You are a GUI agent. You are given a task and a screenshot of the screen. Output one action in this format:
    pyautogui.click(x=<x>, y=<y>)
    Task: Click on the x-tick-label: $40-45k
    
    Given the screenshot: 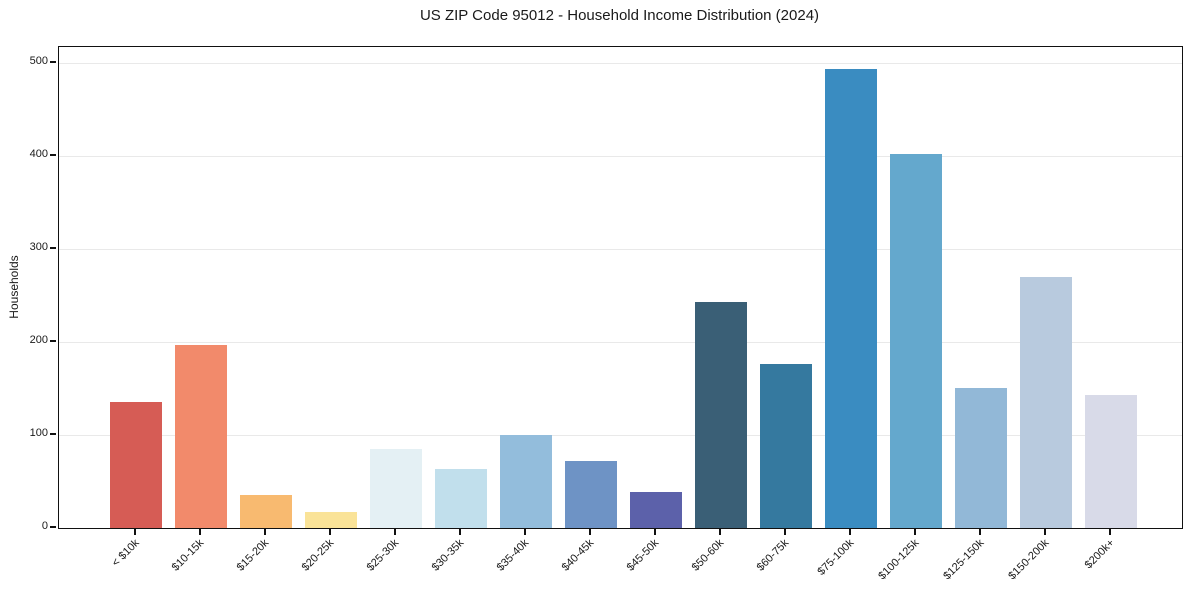 What is the action you would take?
    pyautogui.click(x=578, y=555)
    